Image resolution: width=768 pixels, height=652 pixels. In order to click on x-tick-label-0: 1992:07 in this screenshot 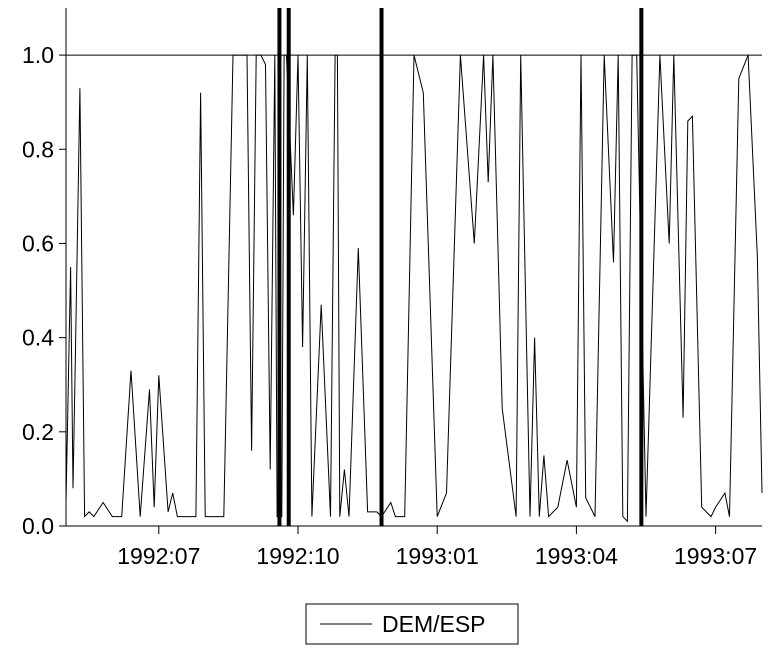, I will do `click(158, 556)`.